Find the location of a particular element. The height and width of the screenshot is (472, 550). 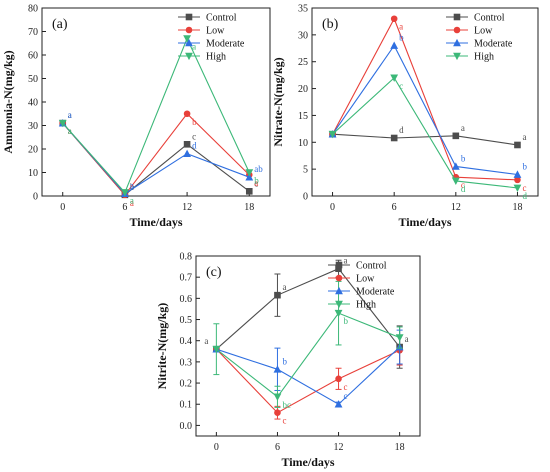

x-tick-label: 18 is located at coordinates (249, 207).